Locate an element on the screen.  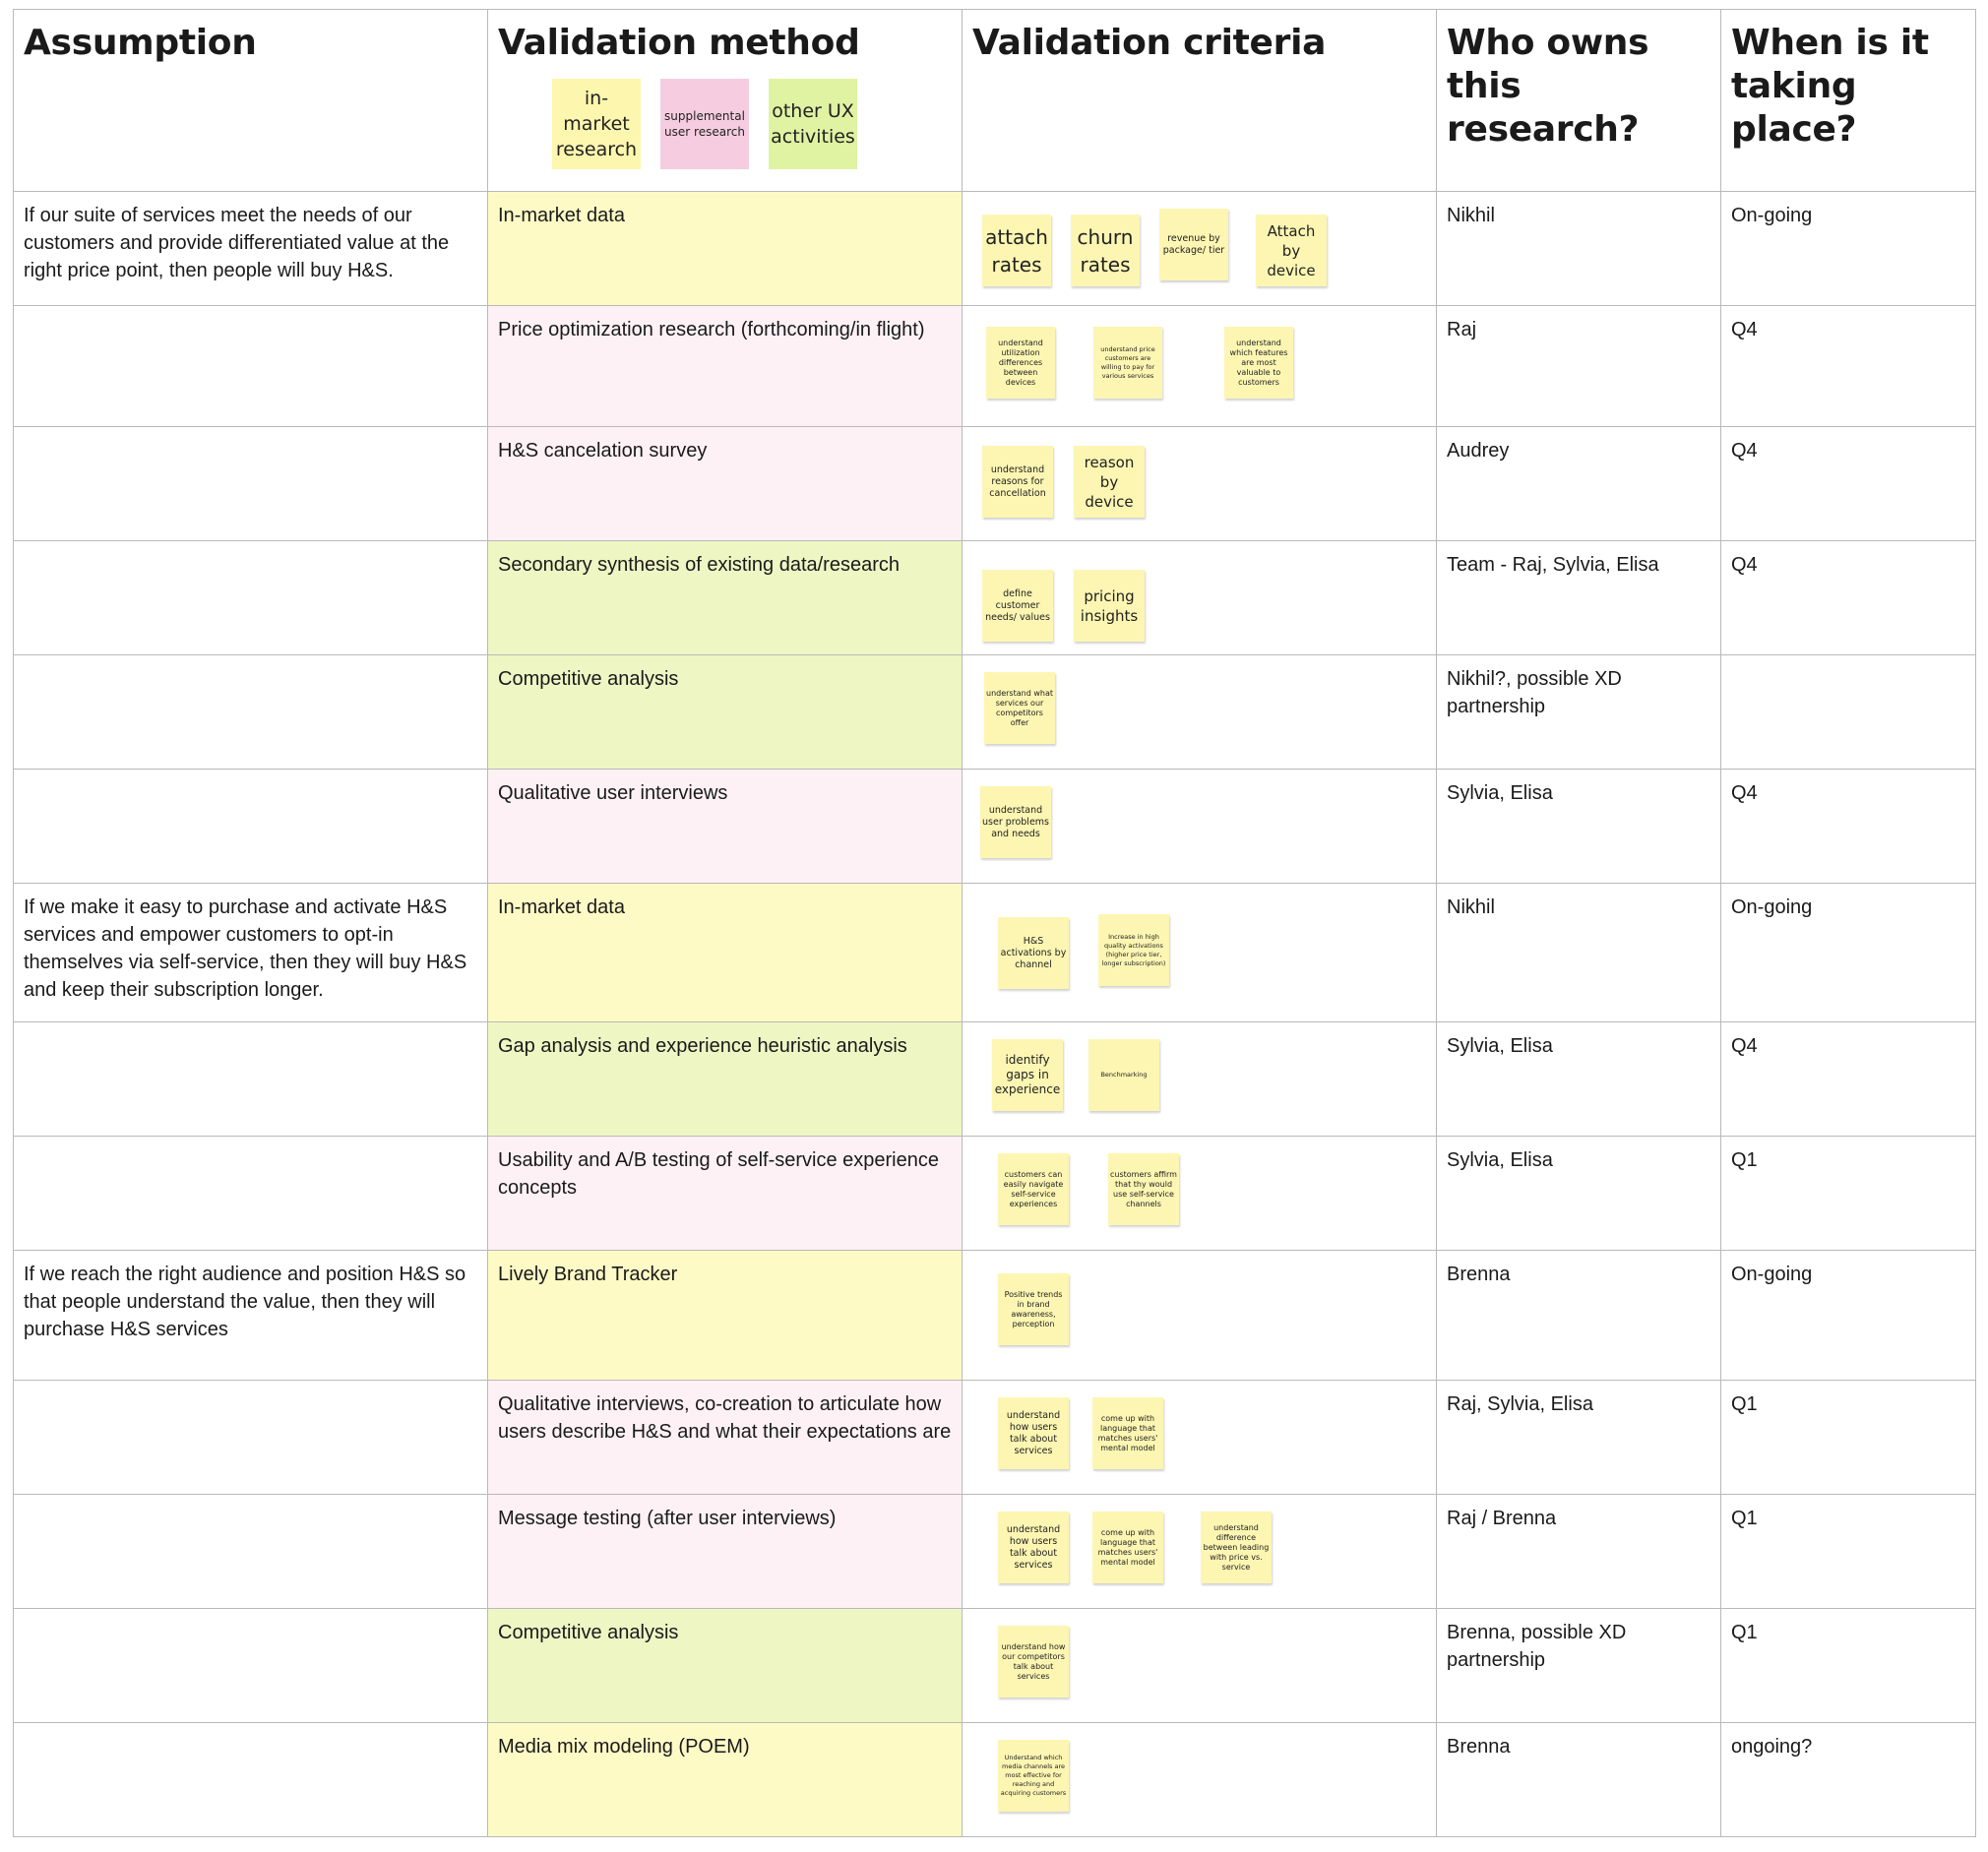
owner-cell: Team - Raj, Sylvia, Elisa is located at coordinates (1579, 598).